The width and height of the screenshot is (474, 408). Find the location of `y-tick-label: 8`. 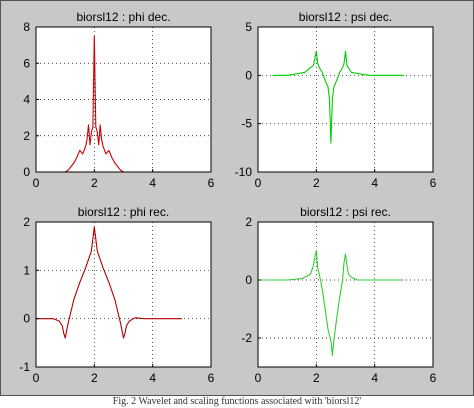

y-tick-label: 8 is located at coordinates (26, 27).